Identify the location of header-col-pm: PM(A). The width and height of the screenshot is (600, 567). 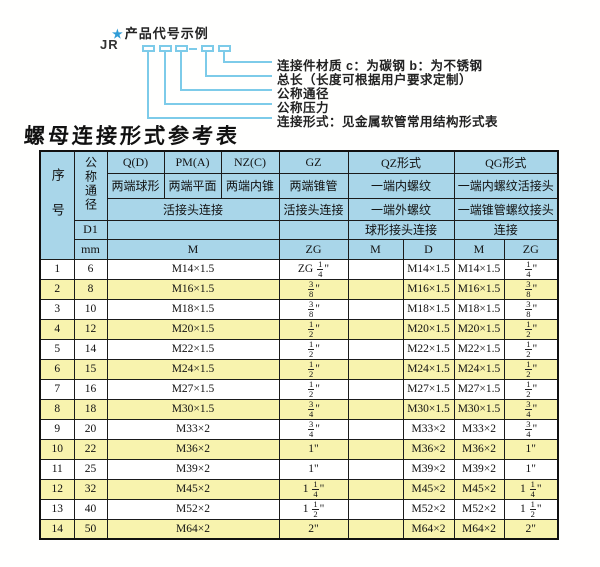
(192, 162).